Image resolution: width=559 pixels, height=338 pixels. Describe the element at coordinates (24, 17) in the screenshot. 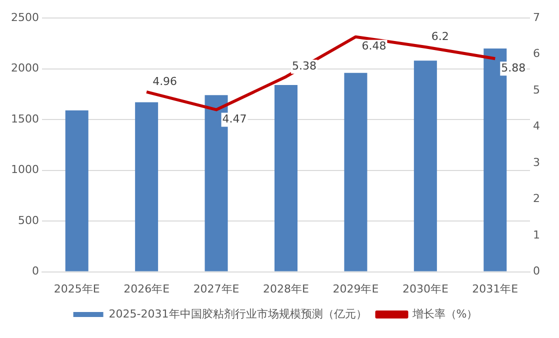

I see `y-tick-label: 2500` at that location.